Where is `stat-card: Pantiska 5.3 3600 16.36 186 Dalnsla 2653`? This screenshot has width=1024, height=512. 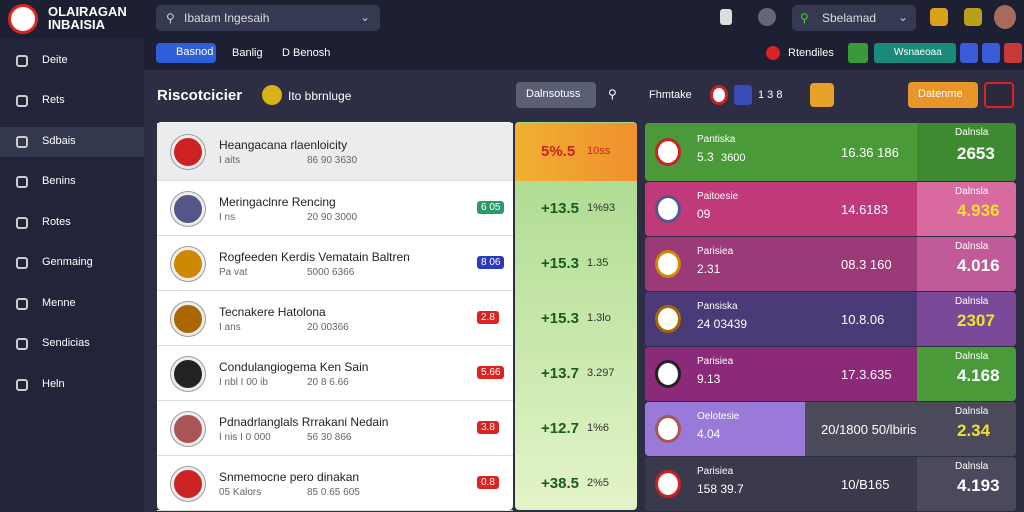 stat-card: Pantiska 5.3 3600 16.36 186 Dalnsla 2653 is located at coordinates (830, 152).